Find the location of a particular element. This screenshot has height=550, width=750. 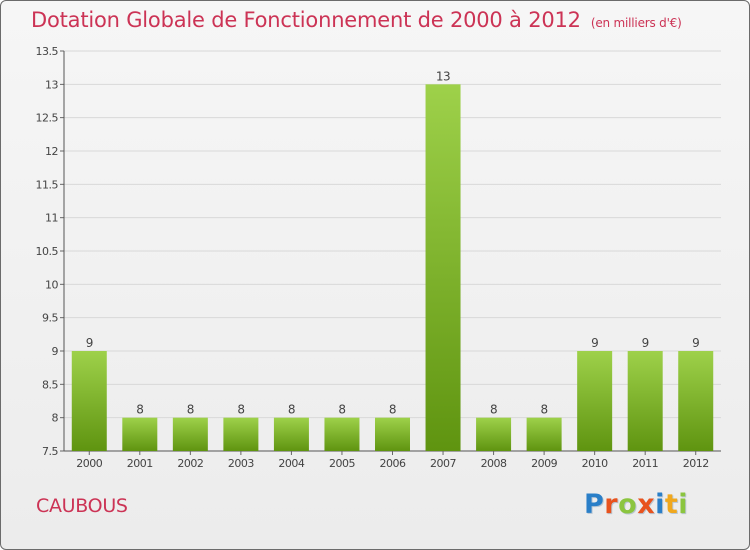

y-tick-label: 13 is located at coordinates (51, 84).